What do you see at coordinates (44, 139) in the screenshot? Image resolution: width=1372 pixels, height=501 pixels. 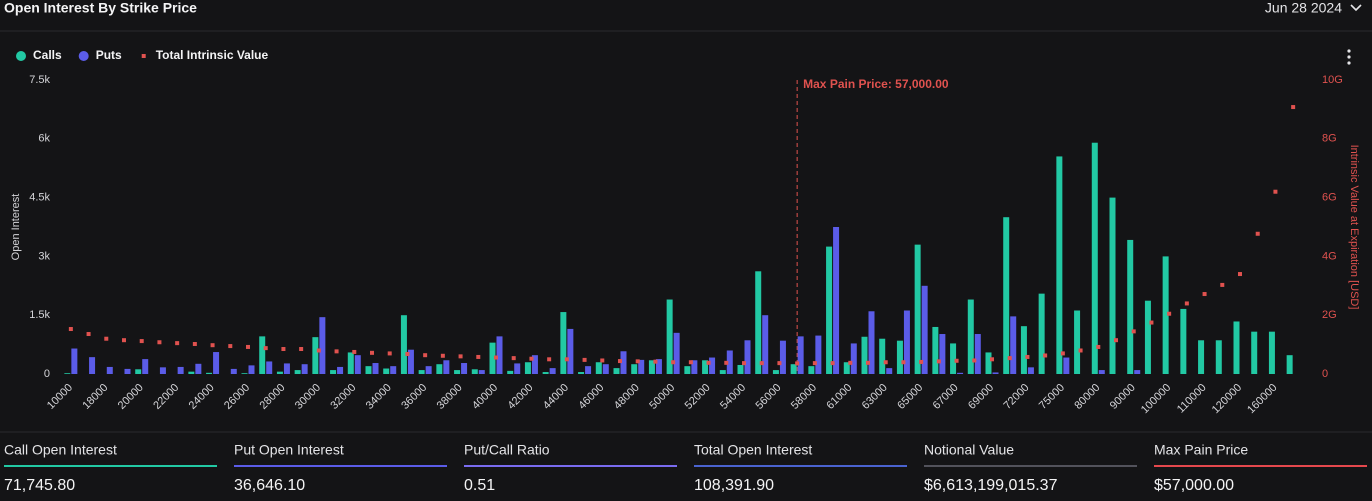 I see `y-tick-label: 6k` at bounding box center [44, 139].